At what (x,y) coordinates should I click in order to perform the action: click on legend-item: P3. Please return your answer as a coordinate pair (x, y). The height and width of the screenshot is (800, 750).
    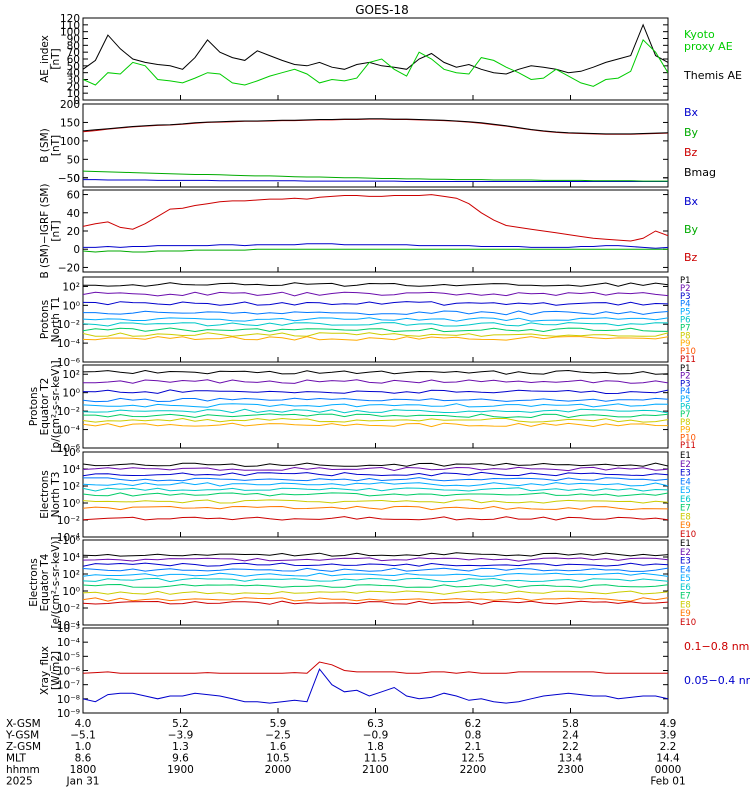
    Looking at the image, I should click on (685, 297).